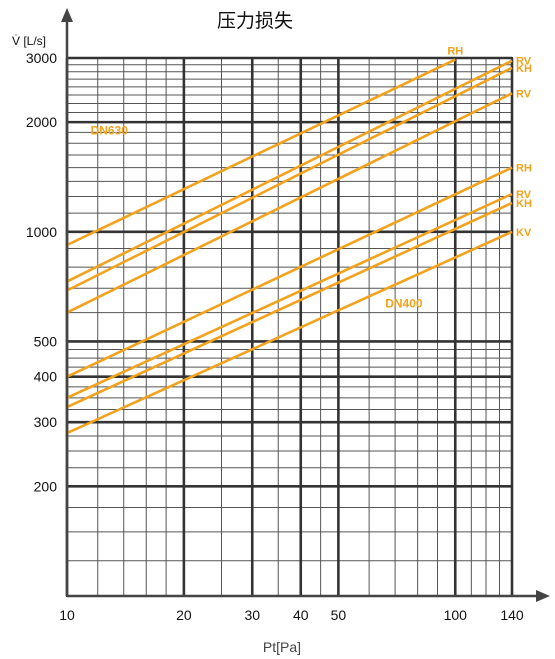 The image size is (555, 659). I want to click on x-tick-label: 100, so click(456, 615).